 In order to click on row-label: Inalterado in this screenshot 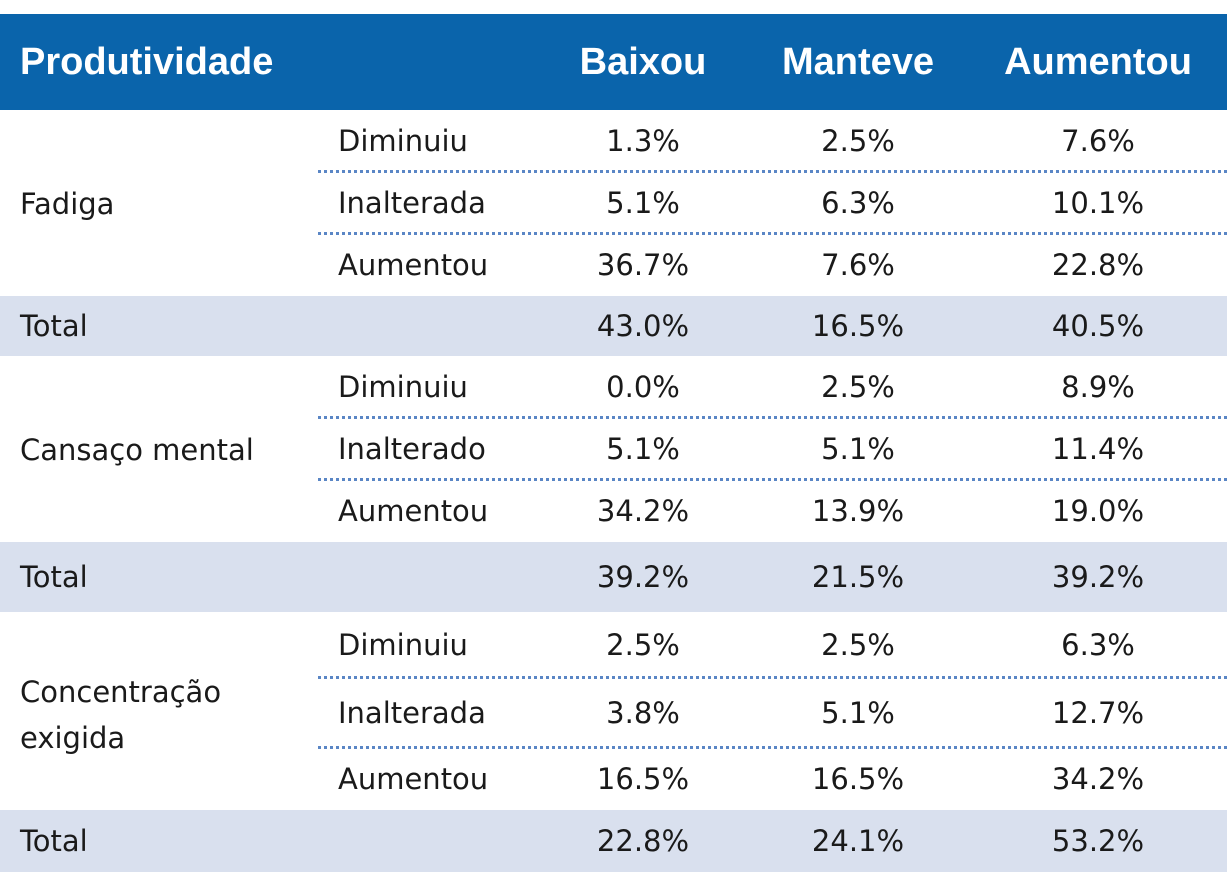, I will do `click(412, 449)`.